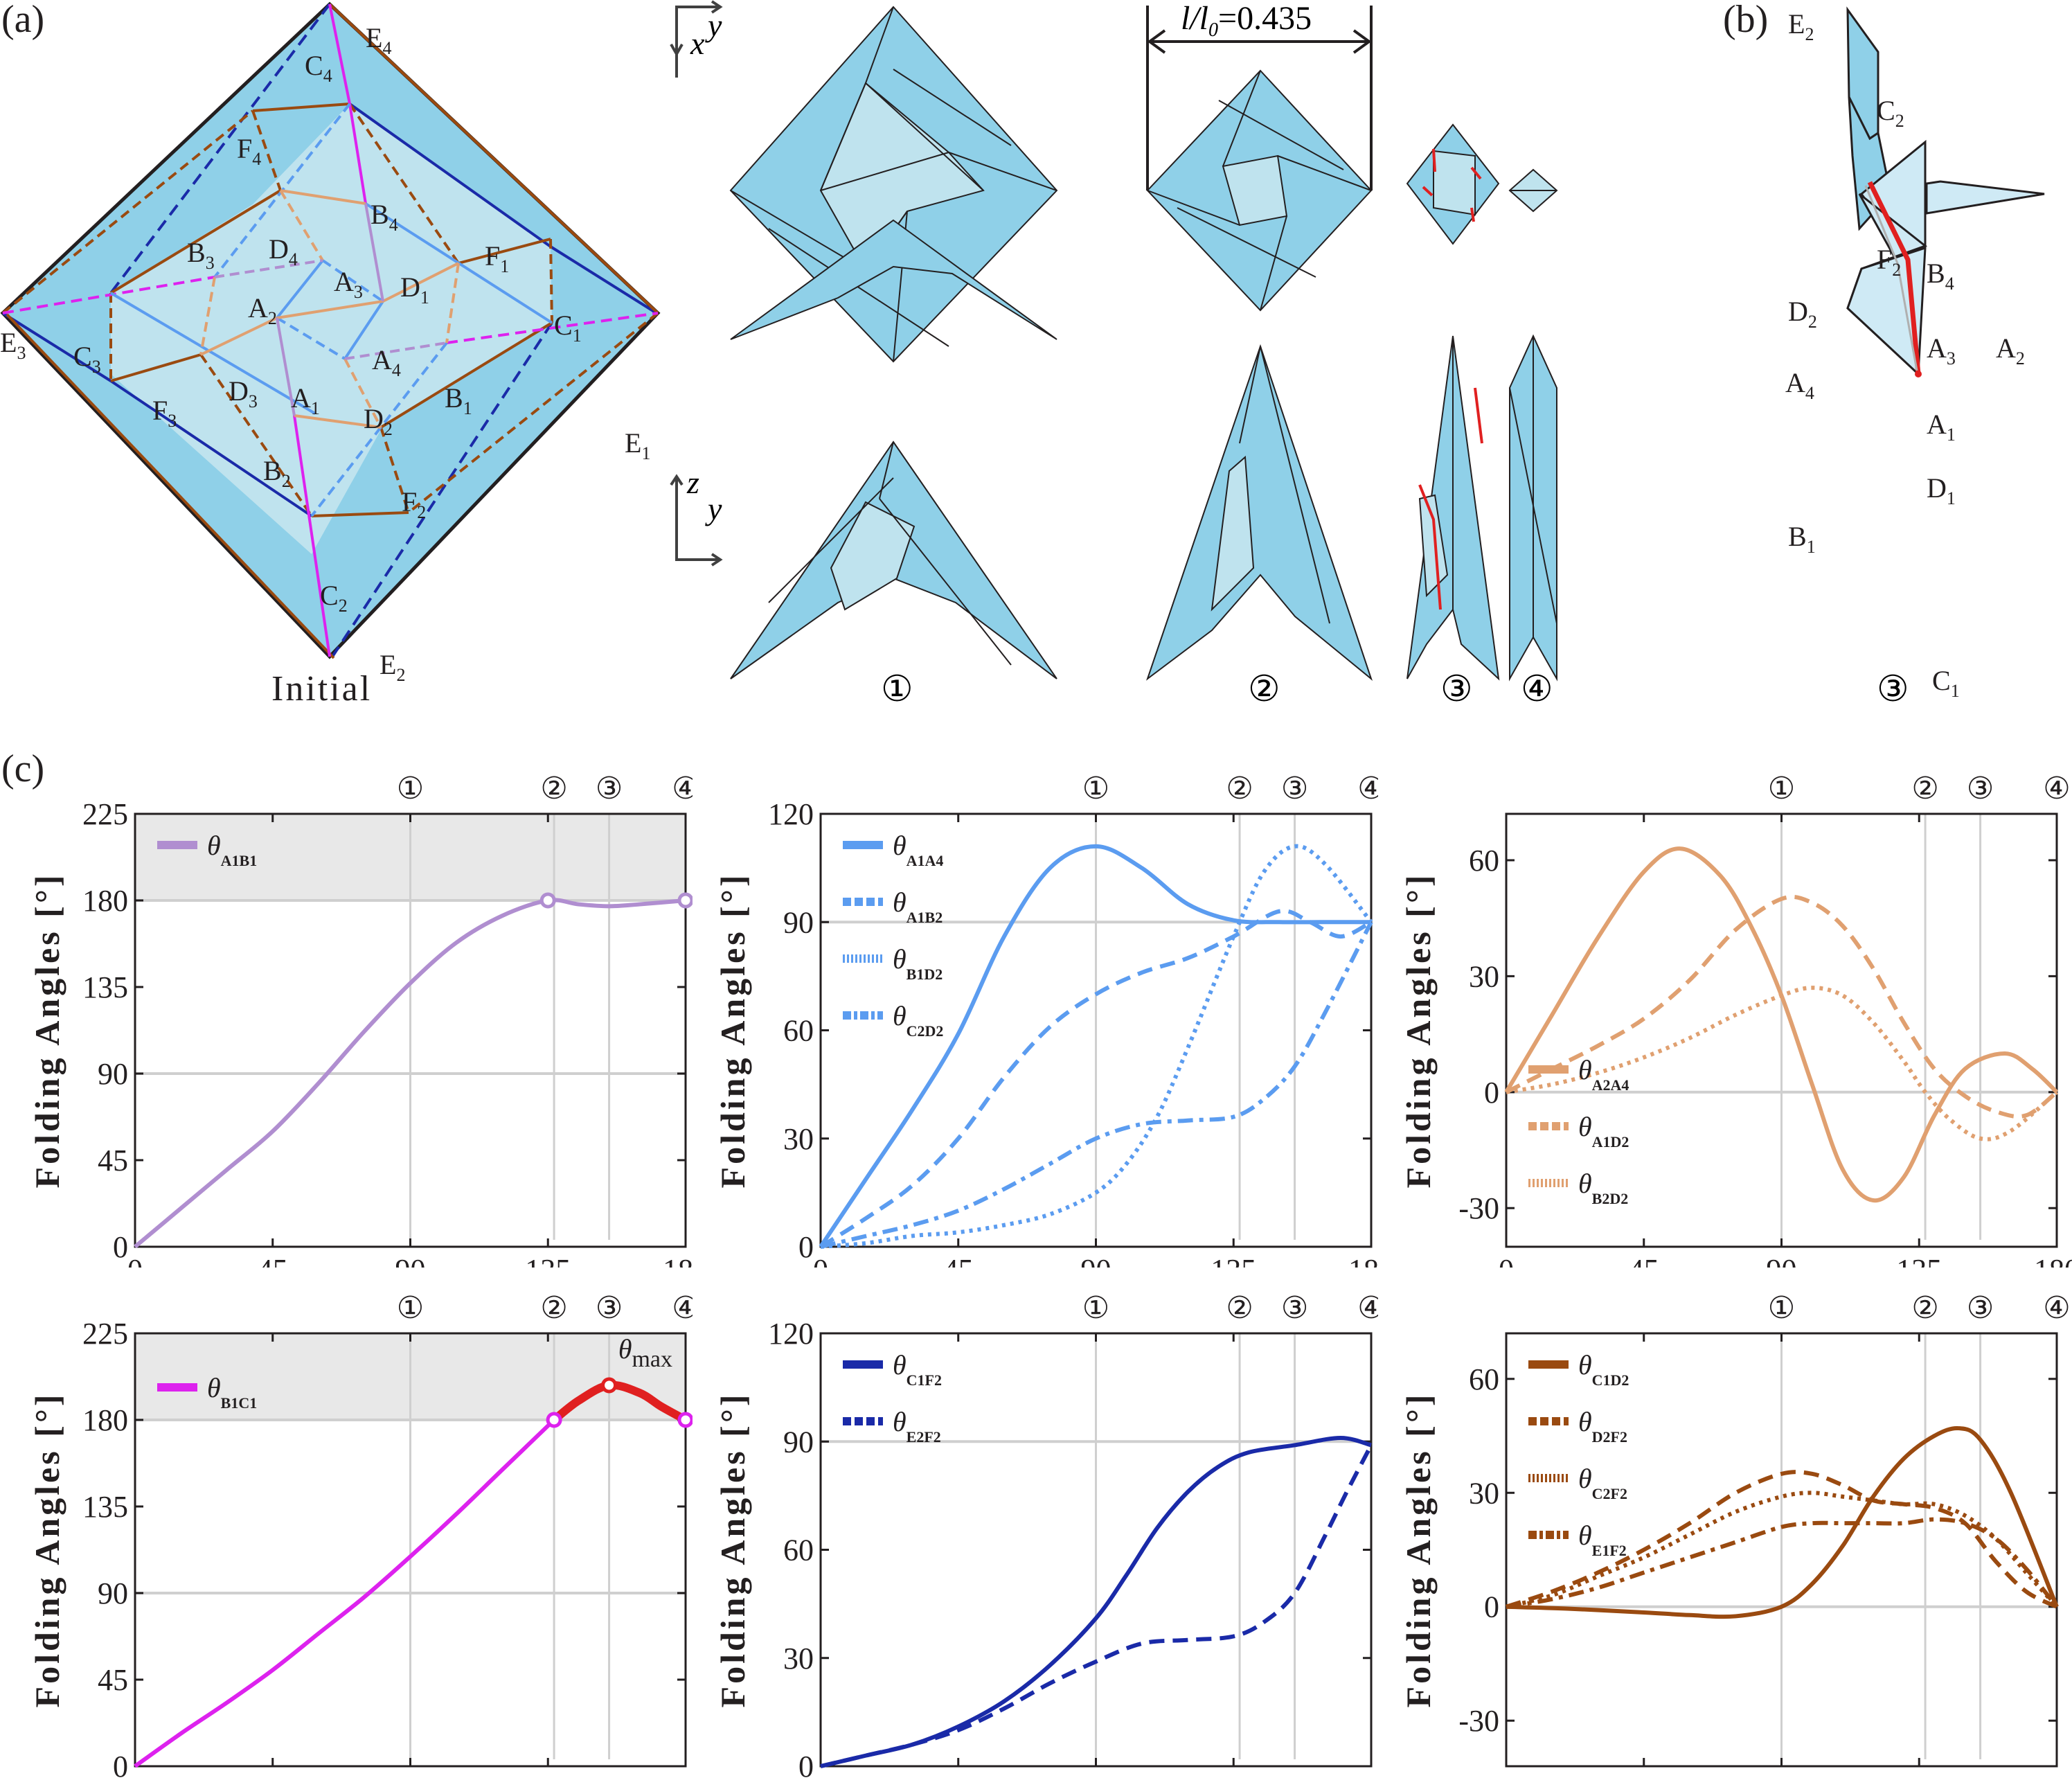 This screenshot has width=2072, height=1778. I want to click on legend-entry: θE2F2, so click(917, 1426).